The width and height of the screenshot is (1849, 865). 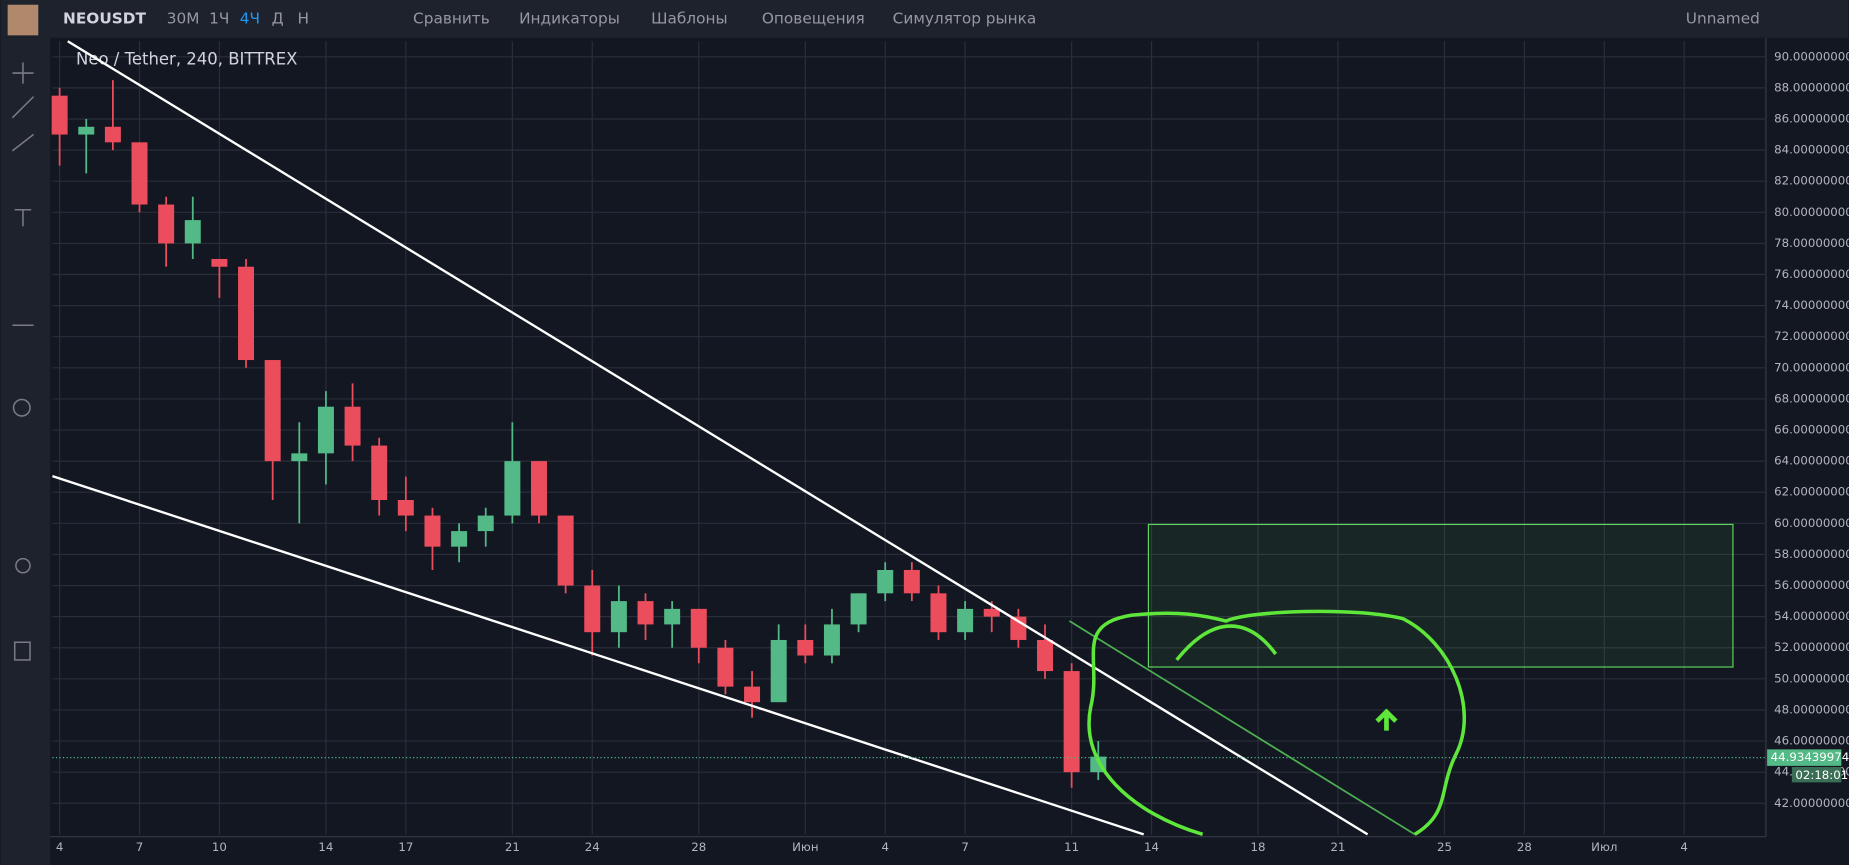 What do you see at coordinates (569, 18) in the screenshot?
I see `indicators-button: Индикаторы` at bounding box center [569, 18].